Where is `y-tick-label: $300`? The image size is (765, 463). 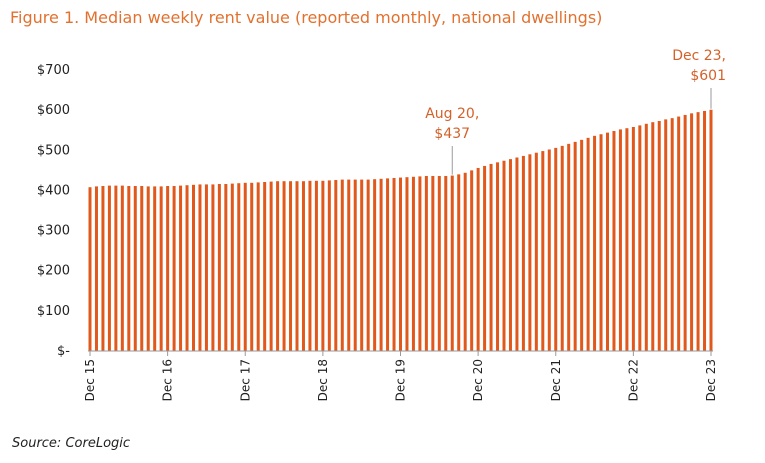
y-tick-label: $300 is located at coordinates (53, 231).